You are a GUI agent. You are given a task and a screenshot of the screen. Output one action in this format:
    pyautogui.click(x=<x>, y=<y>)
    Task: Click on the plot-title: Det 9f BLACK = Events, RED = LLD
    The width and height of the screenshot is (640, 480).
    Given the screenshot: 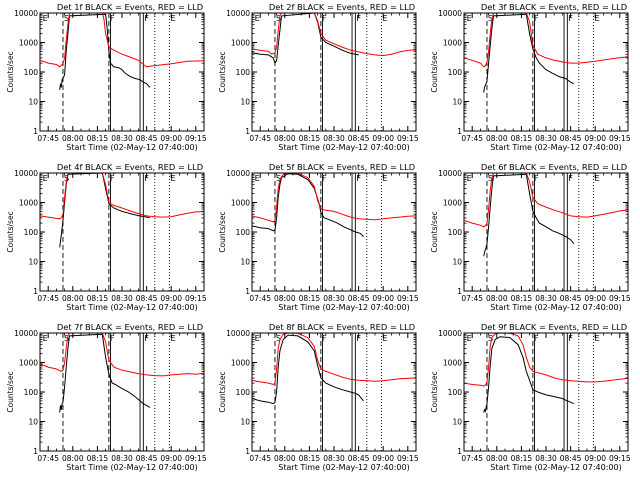 What is the action you would take?
    pyautogui.click(x=554, y=327)
    